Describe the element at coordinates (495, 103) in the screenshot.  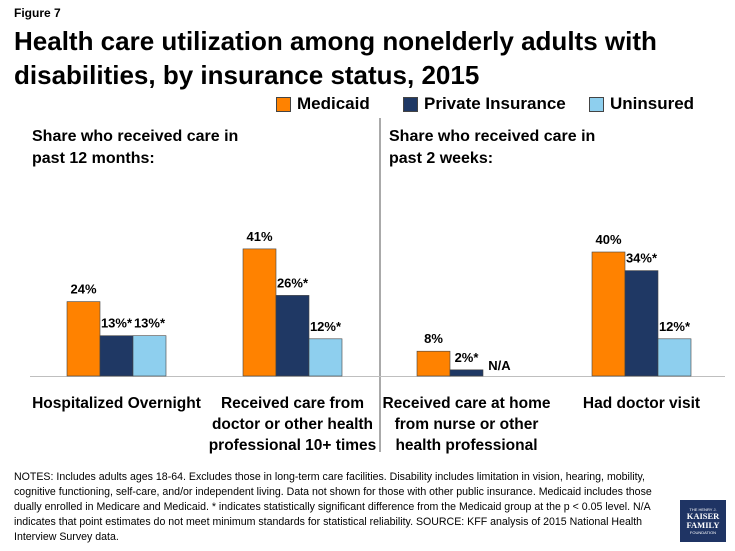
I see `legend-label-private: Private Insurance` at that location.